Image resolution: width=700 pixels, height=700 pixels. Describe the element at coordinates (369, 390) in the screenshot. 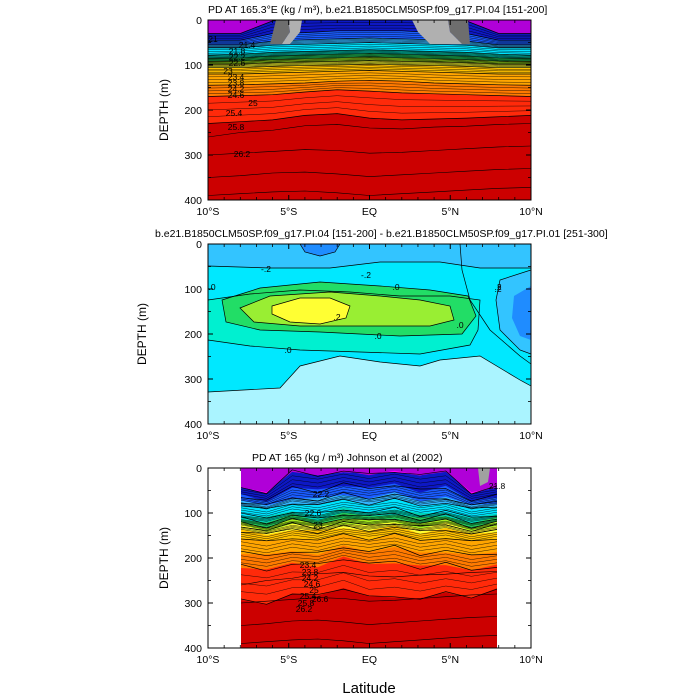

I see `panel-2-band-lightcyan-bottom` at that location.